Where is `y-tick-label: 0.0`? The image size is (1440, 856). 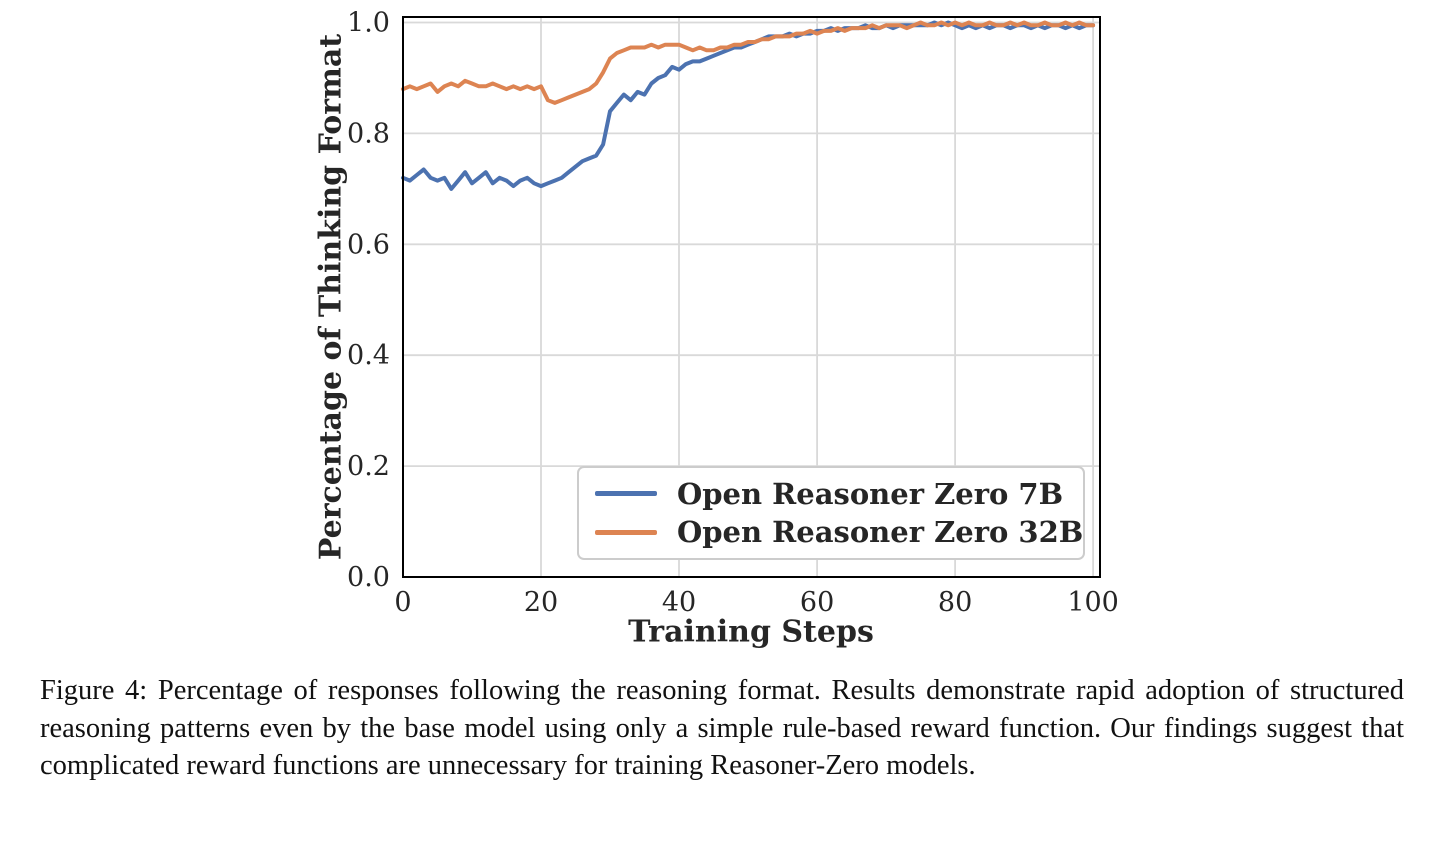
y-tick-label: 0.0 is located at coordinates (368, 577).